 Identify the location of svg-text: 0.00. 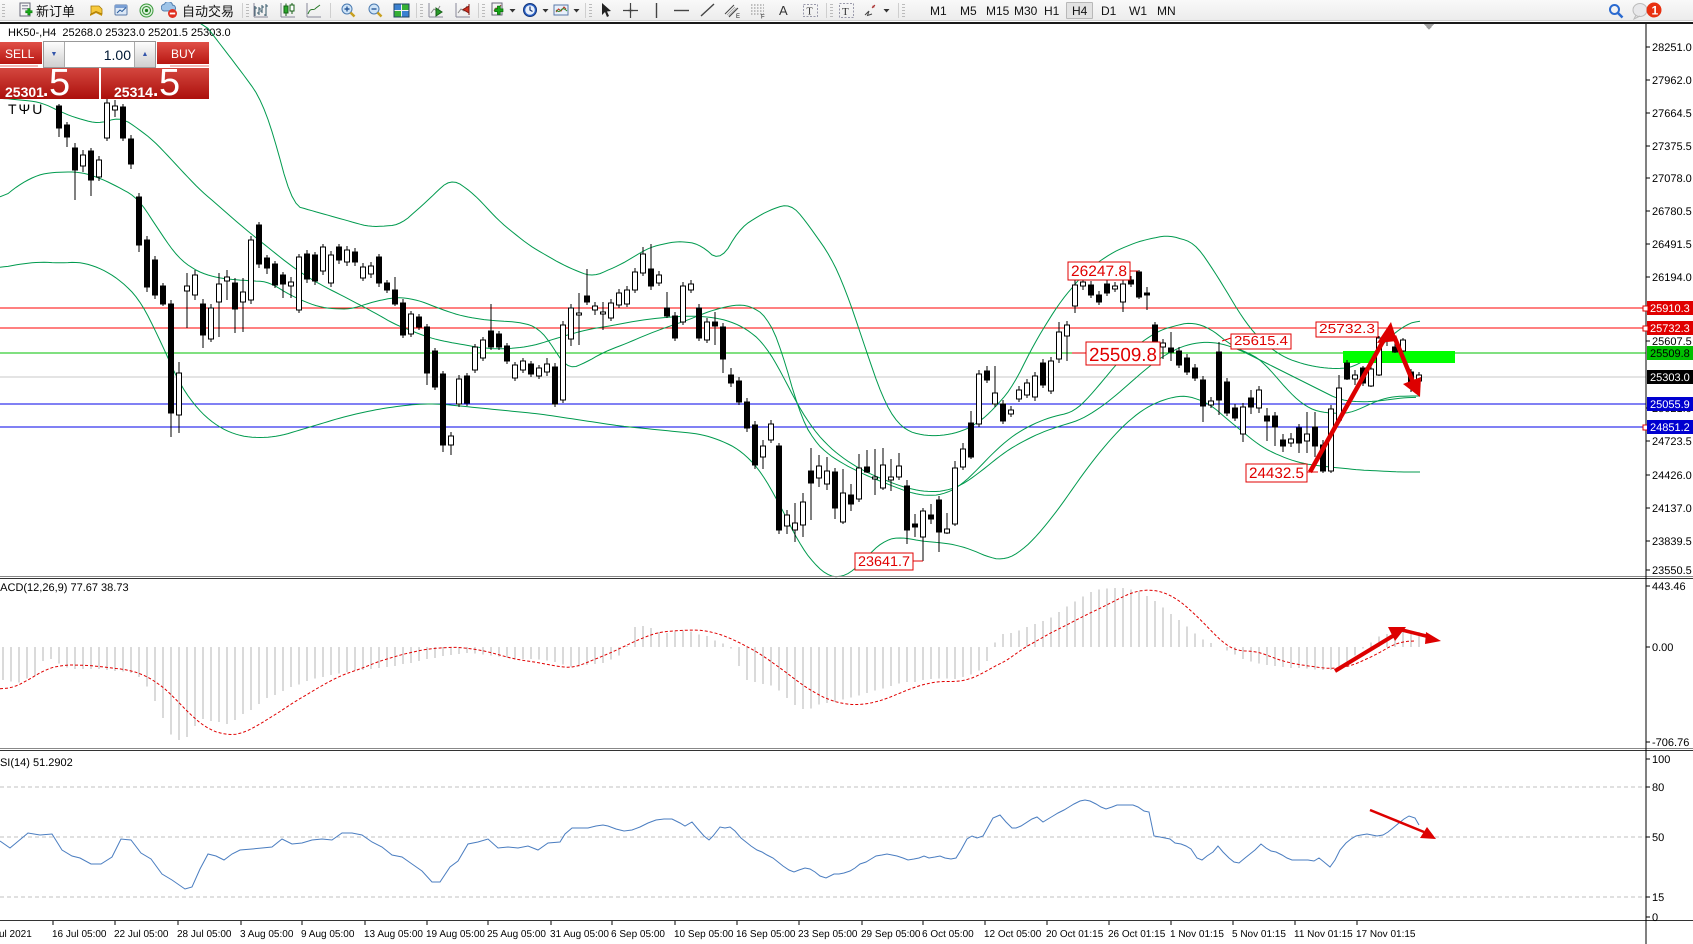
(1662, 648).